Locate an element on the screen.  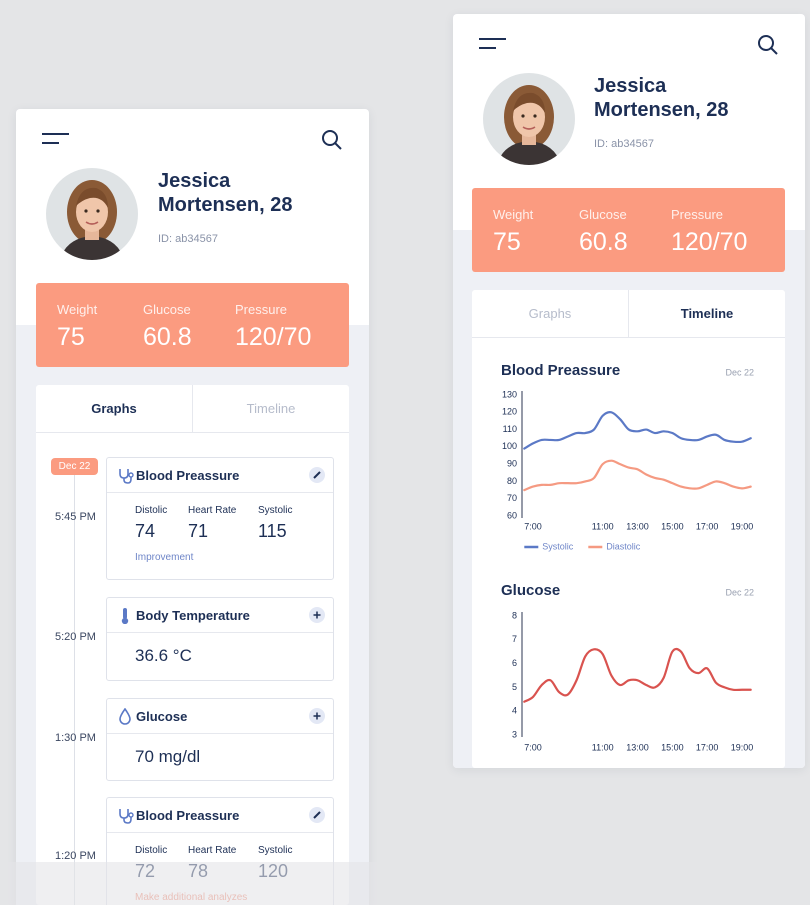
avatar is located at coordinates (529, 119).